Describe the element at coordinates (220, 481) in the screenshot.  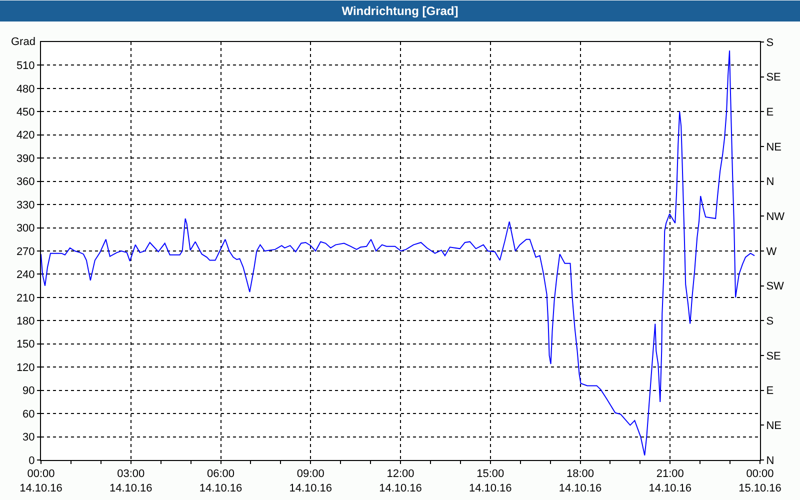
I see `x-tick-label: 06:00 14.10.16` at that location.